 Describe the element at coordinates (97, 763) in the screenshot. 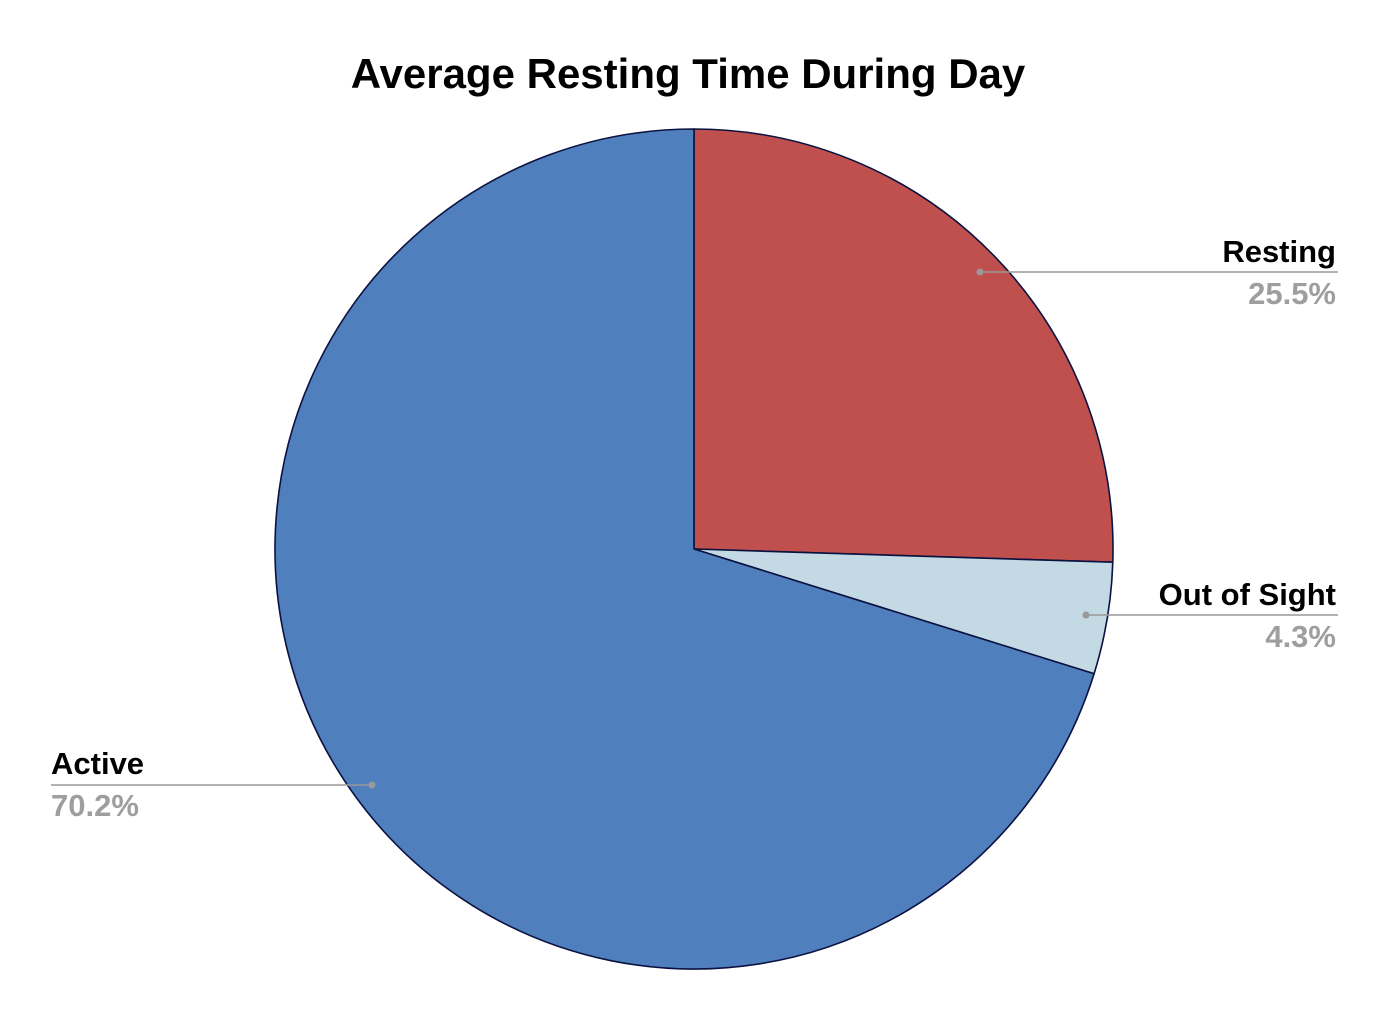

I see `slice-label-active: Active` at that location.